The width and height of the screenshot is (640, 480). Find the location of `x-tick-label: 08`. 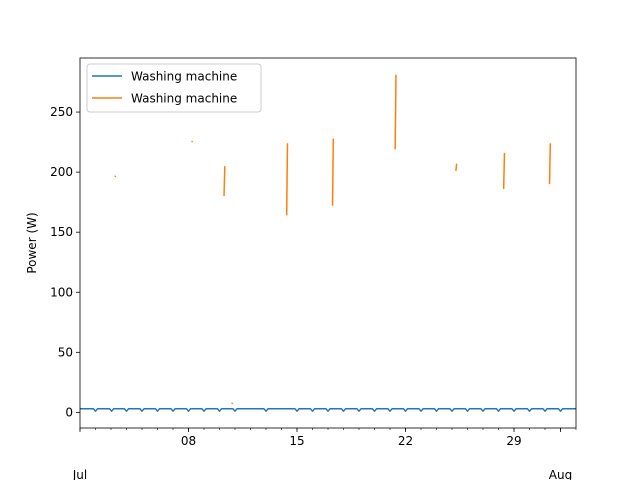

x-tick-label: 08 is located at coordinates (188, 441).